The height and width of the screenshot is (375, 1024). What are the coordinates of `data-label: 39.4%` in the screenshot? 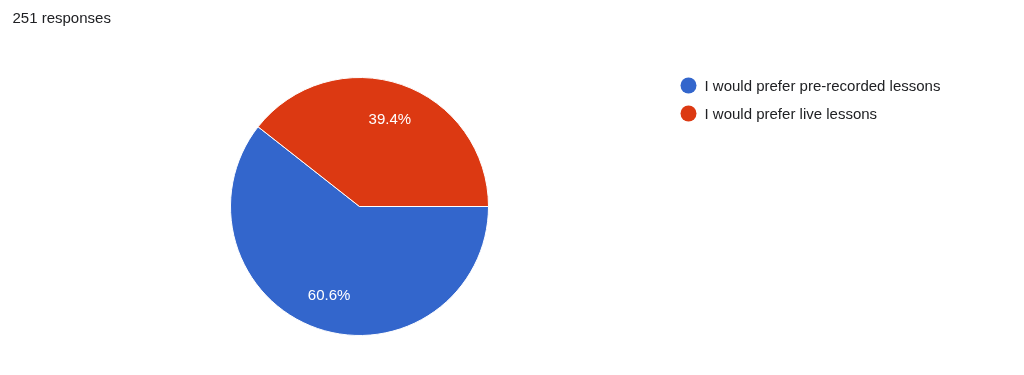 It's located at (390, 119).